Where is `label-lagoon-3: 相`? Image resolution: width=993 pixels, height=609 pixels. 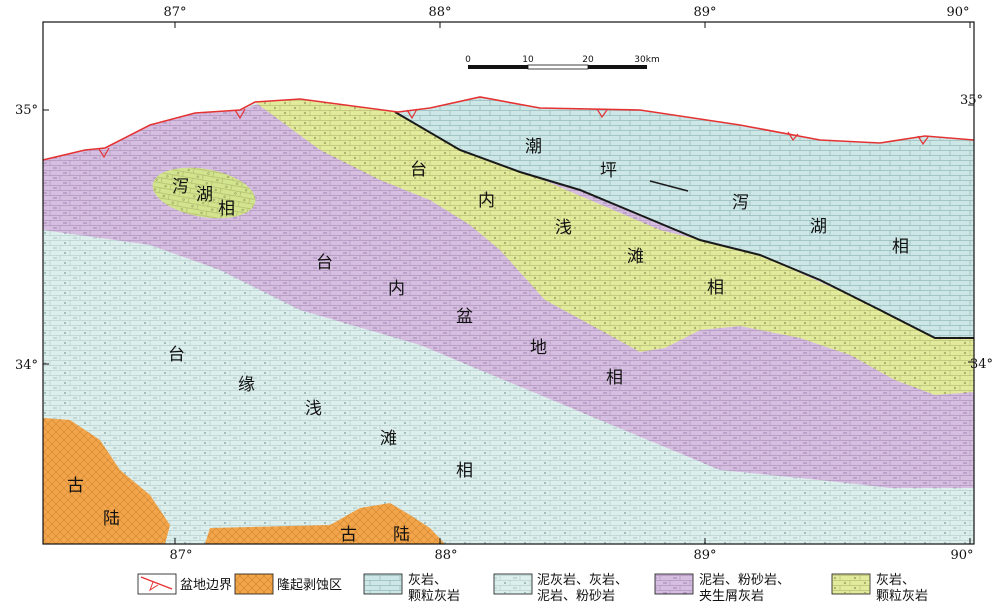
label-lagoon-3: 相 is located at coordinates (226, 209).